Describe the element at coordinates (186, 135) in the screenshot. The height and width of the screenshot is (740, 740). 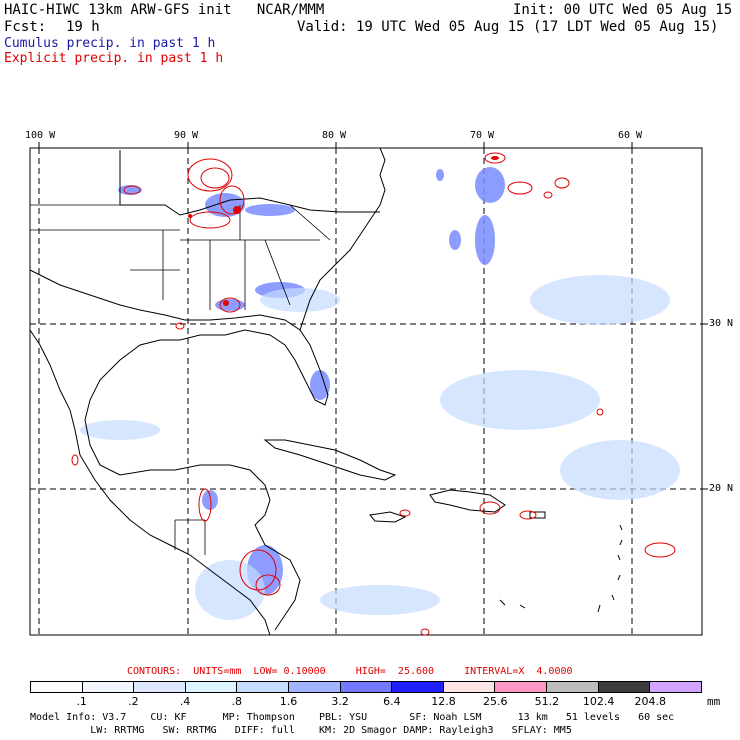
I see `lon-label-90w: 90 W` at that location.